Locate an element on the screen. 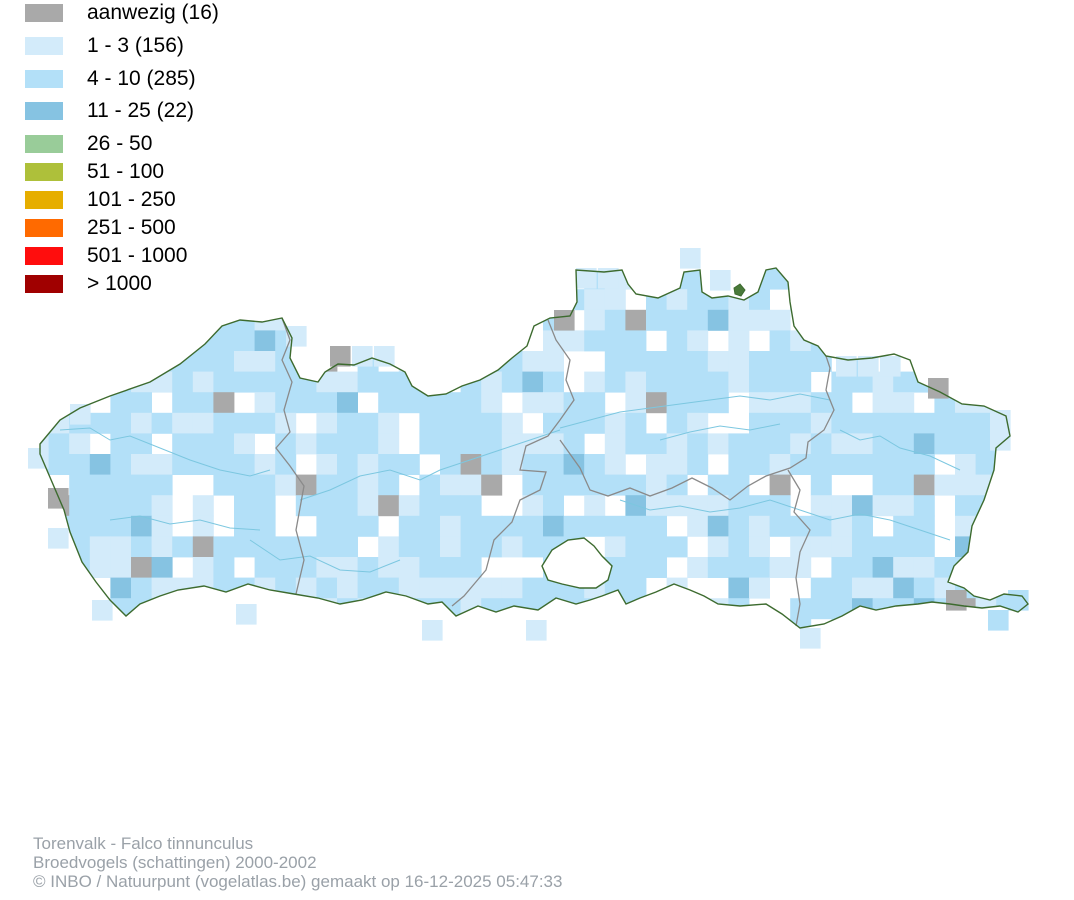 The width and height of the screenshot is (1074, 900). species-name: Torenvalk - Falco tinnunculus is located at coordinates (143, 843).